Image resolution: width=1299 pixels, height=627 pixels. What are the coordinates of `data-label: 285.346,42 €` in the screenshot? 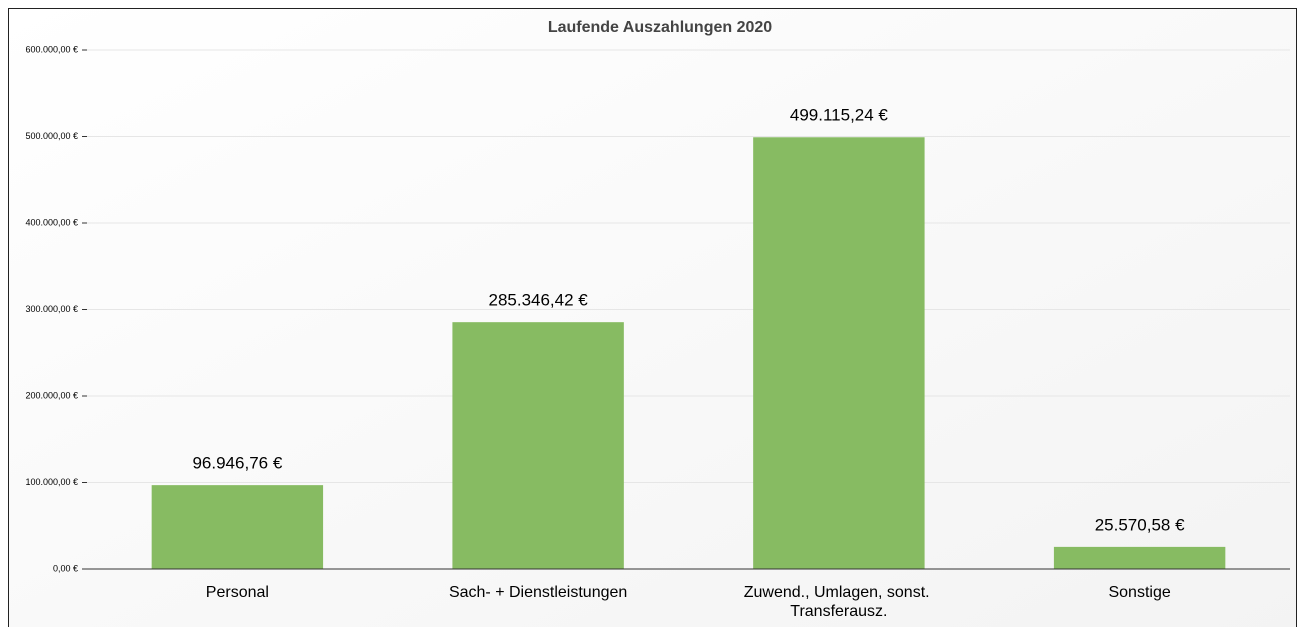 It's located at (538, 300).